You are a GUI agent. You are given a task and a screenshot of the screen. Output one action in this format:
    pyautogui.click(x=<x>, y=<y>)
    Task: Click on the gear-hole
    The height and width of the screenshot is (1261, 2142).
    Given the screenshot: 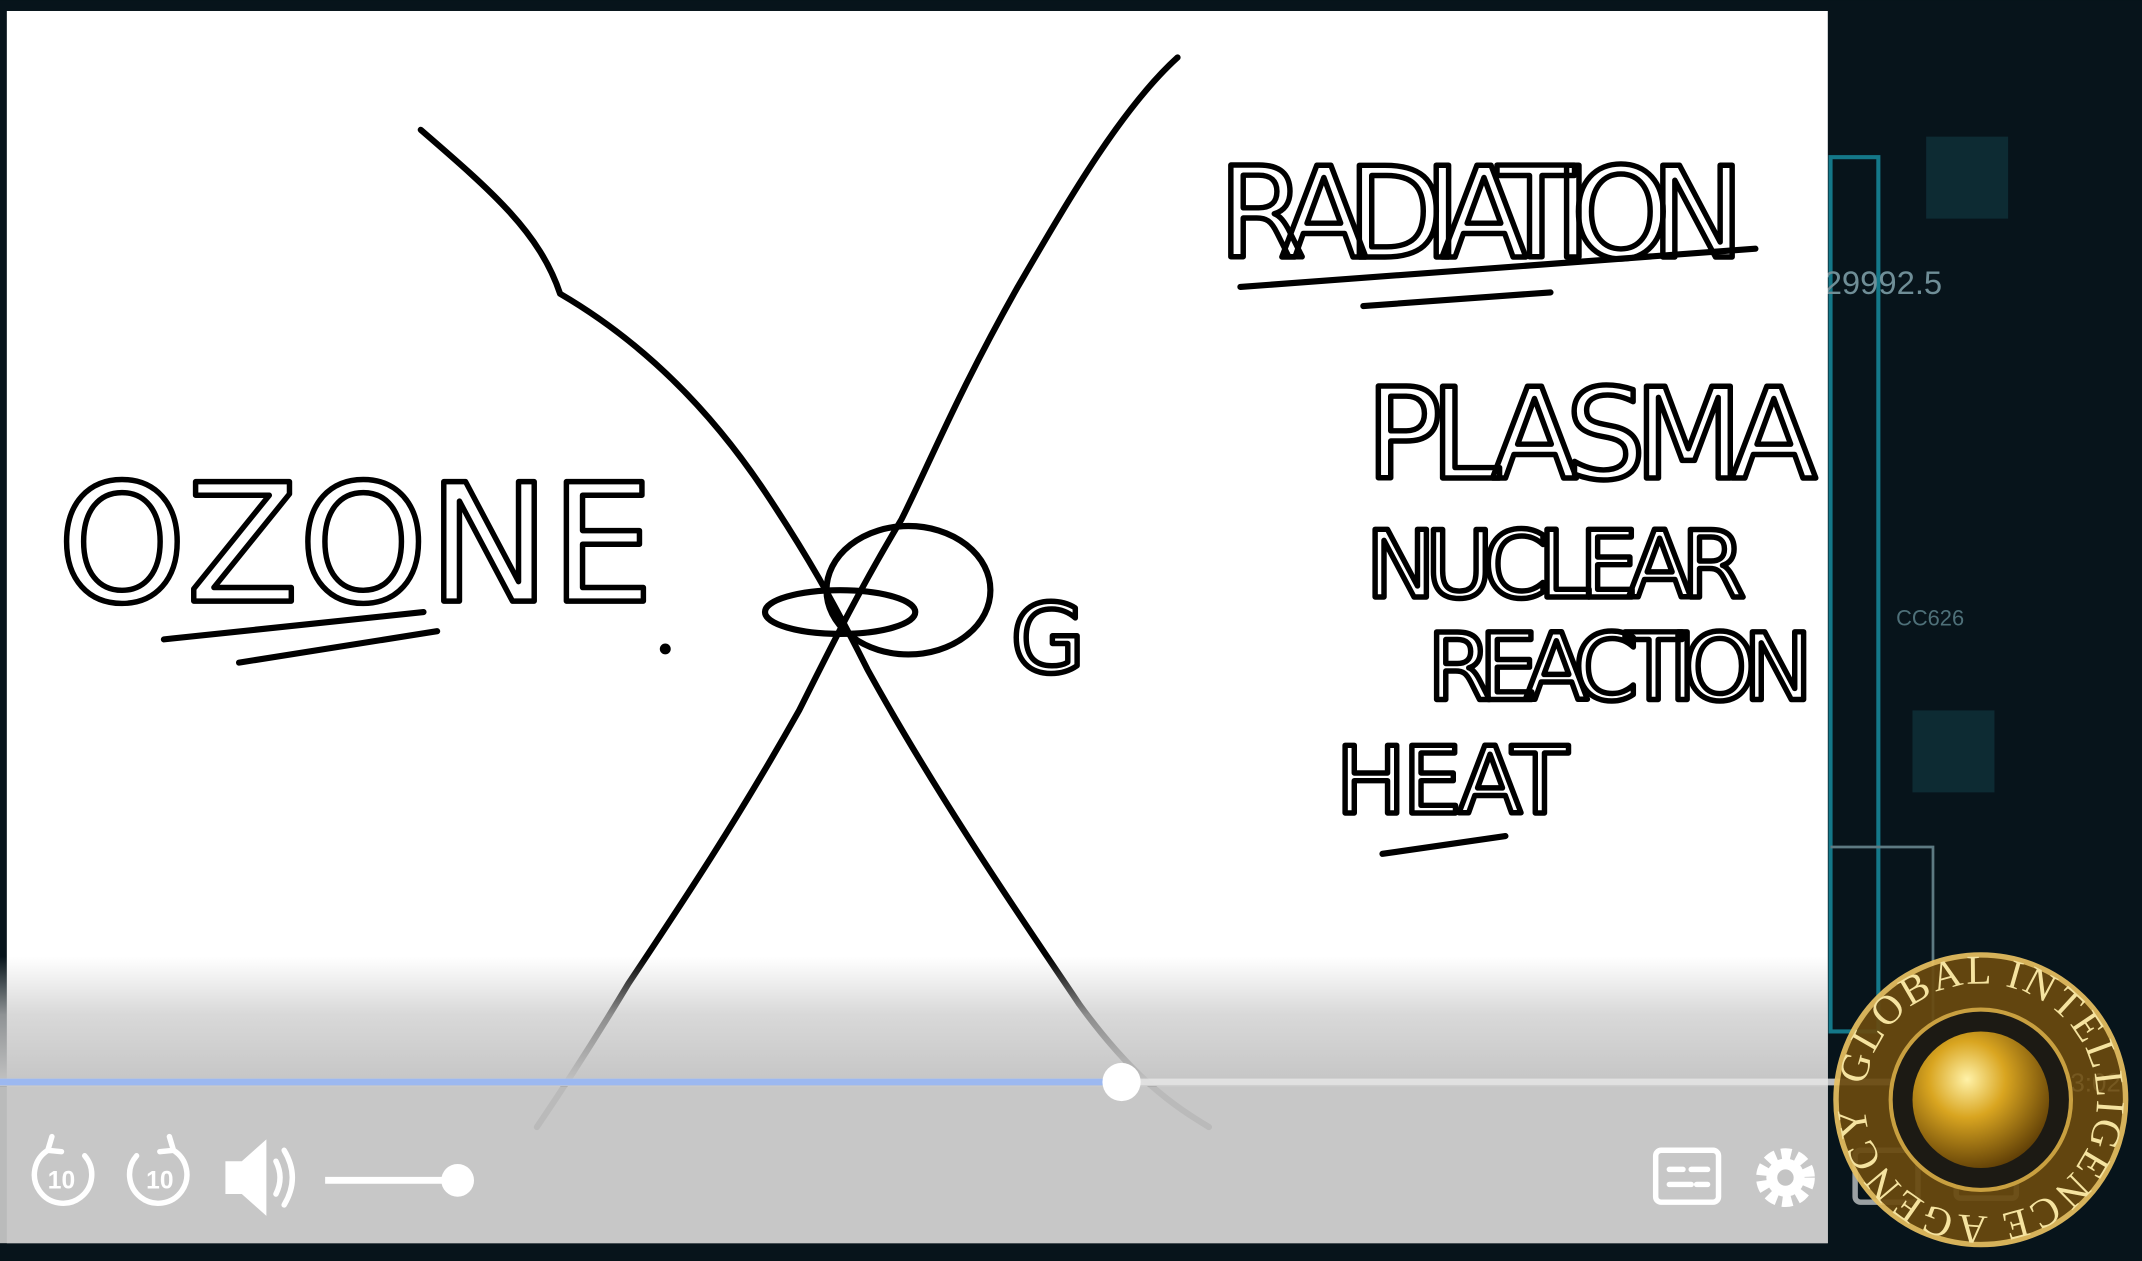 What is the action you would take?
    pyautogui.click(x=1785, y=1177)
    